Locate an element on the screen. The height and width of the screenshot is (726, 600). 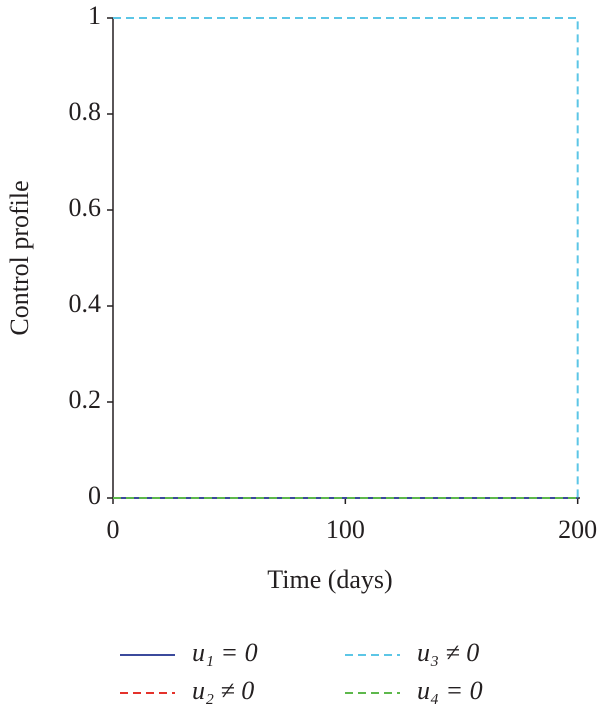
y-tick-label: 0.4 is located at coordinates (85, 303).